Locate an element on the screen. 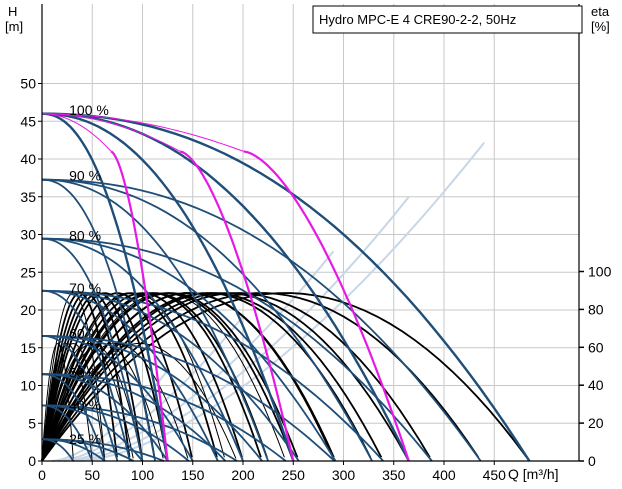  speed-label: 100 % is located at coordinates (89, 110).